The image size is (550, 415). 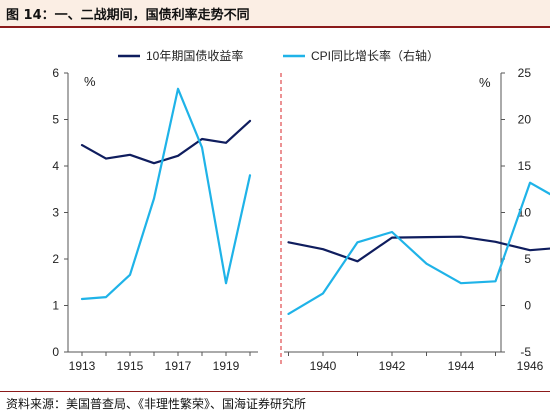 What do you see at coordinates (90, 81) in the screenshot?
I see `left-axis-unit: %` at bounding box center [90, 81].